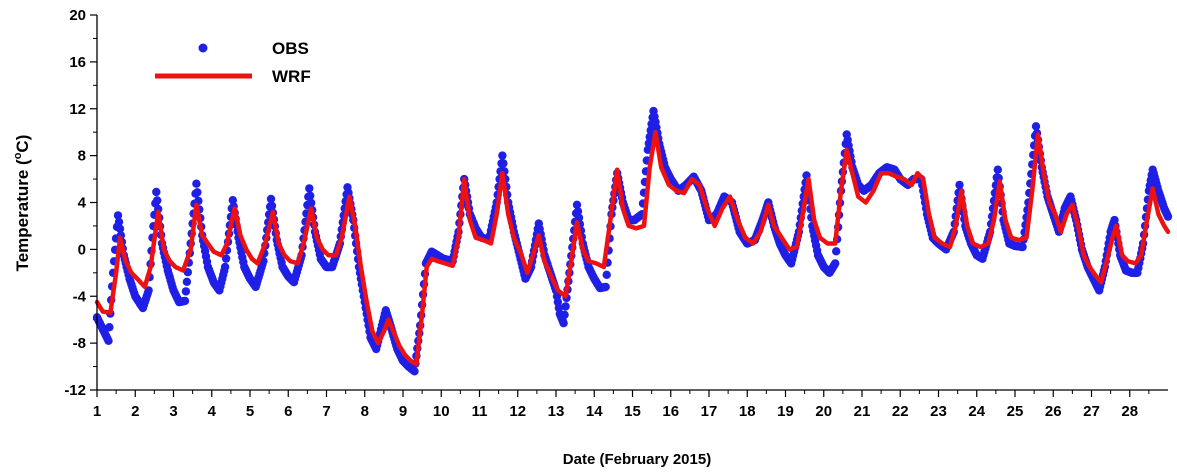 The height and width of the screenshot is (472, 1177). I want to click on x-tick-label: 26, so click(1053, 411).